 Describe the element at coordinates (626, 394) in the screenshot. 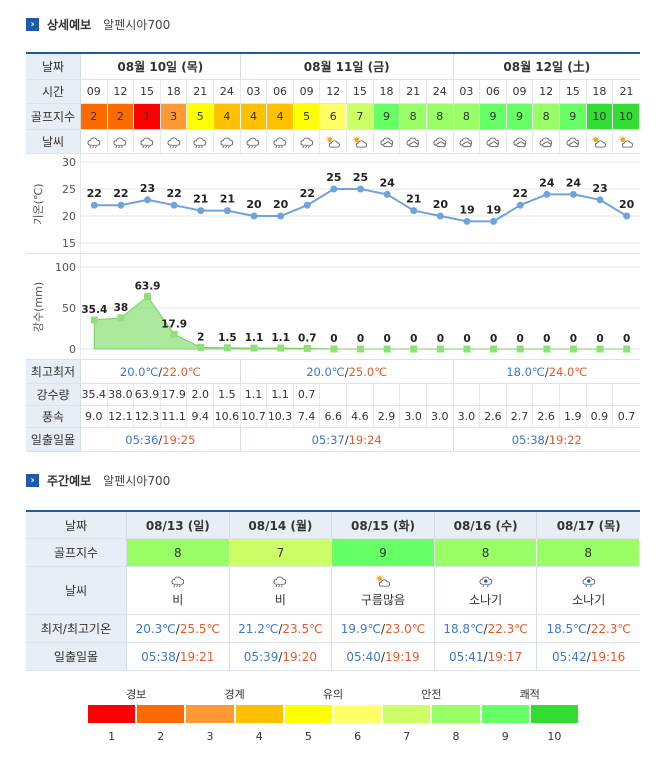

I see `rain-cell` at that location.